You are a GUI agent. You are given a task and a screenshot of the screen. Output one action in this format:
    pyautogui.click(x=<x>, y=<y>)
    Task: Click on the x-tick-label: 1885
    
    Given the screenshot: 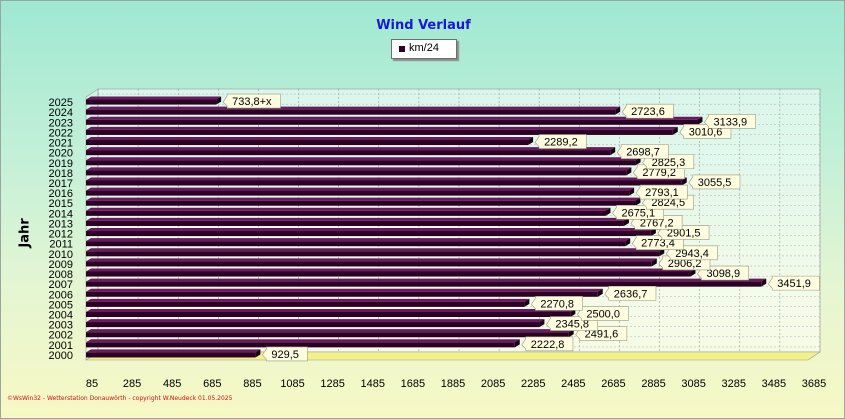 What is the action you would take?
    pyautogui.click(x=453, y=384)
    